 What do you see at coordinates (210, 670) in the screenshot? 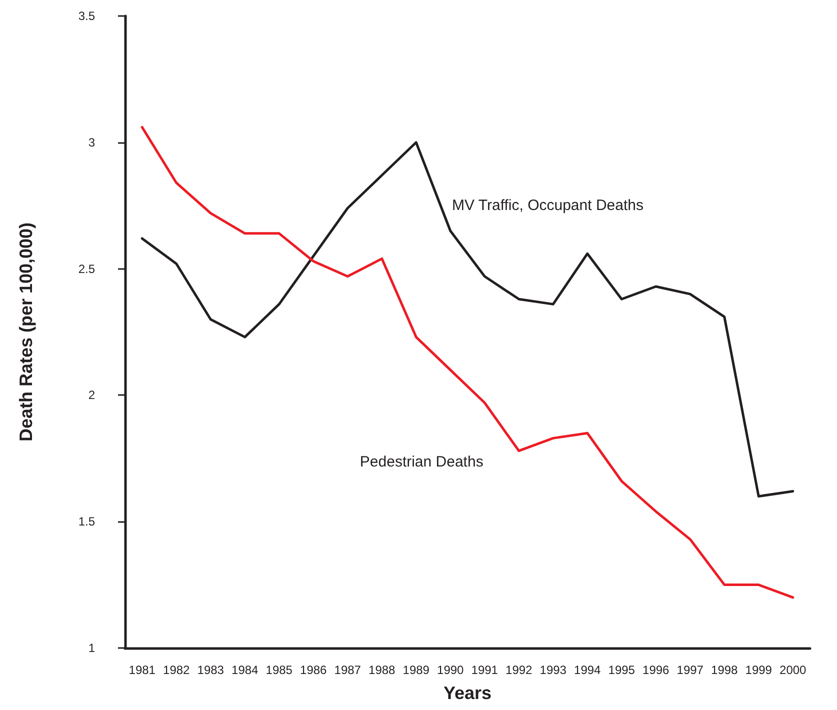
I see `x-tick-label: 1983` at bounding box center [210, 670].